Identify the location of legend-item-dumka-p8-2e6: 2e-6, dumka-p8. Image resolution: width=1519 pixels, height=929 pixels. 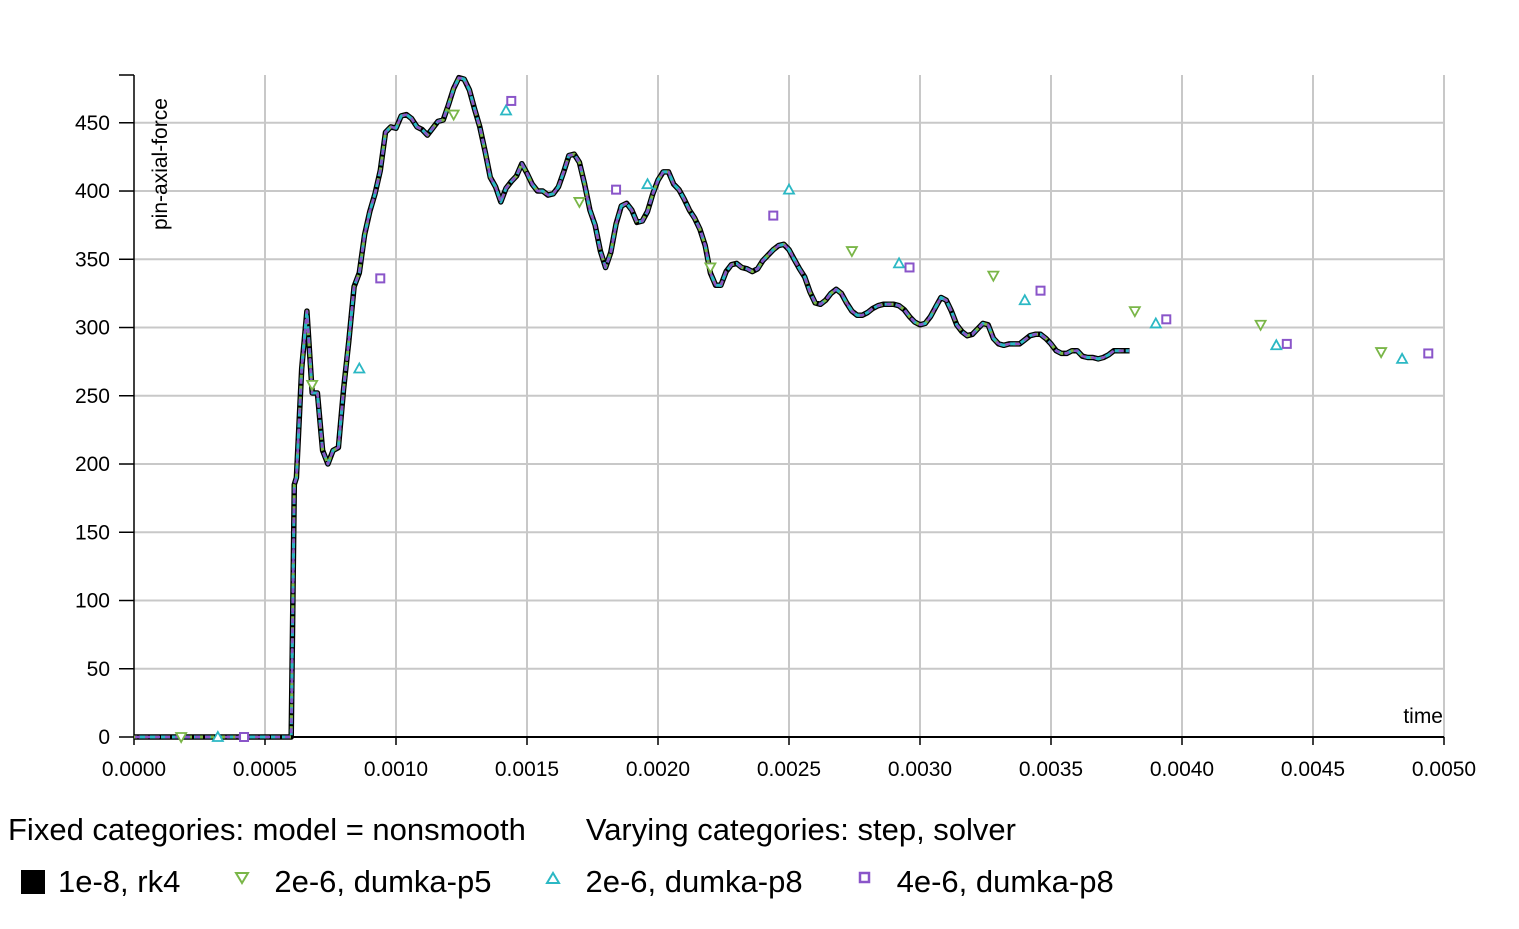
(669, 882).